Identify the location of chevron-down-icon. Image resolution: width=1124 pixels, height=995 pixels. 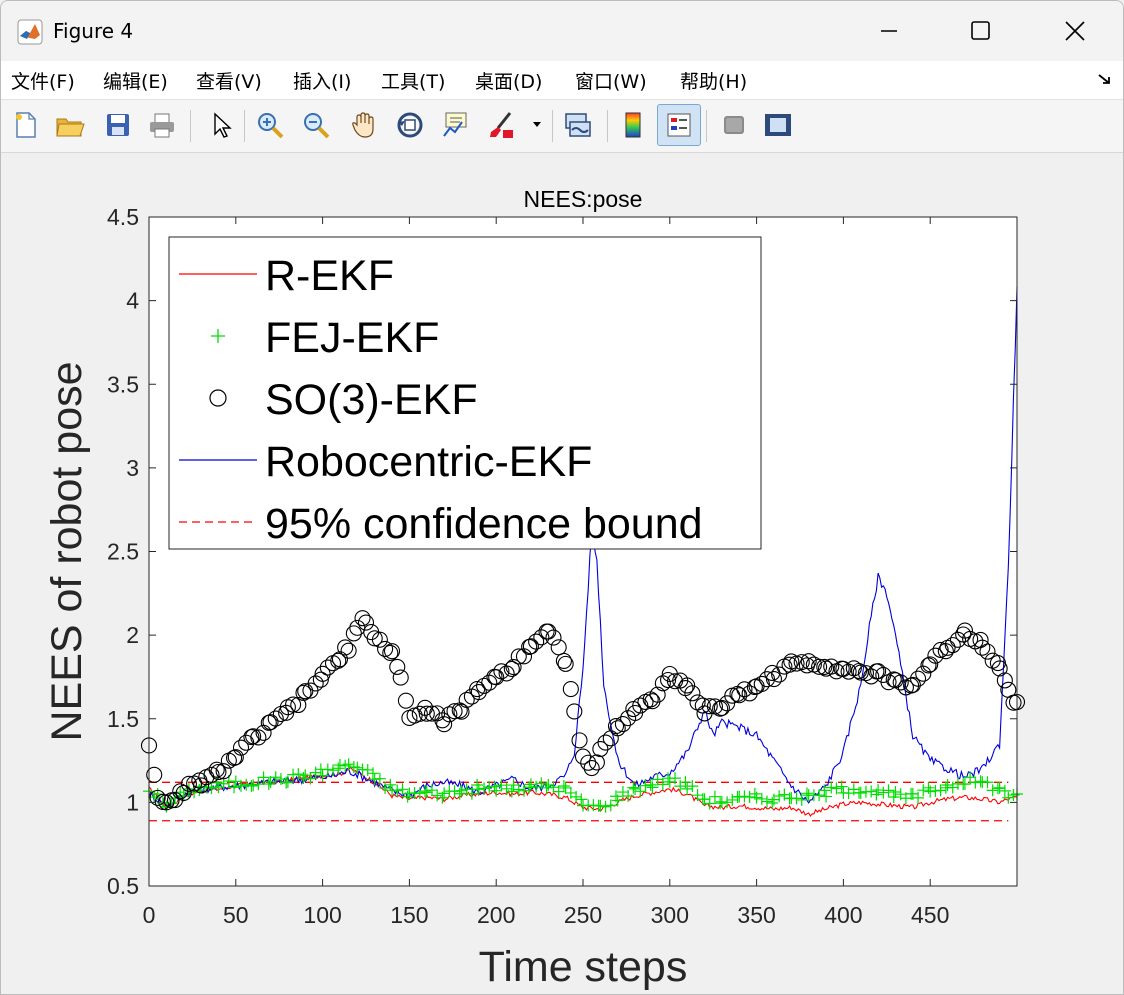
(537, 124).